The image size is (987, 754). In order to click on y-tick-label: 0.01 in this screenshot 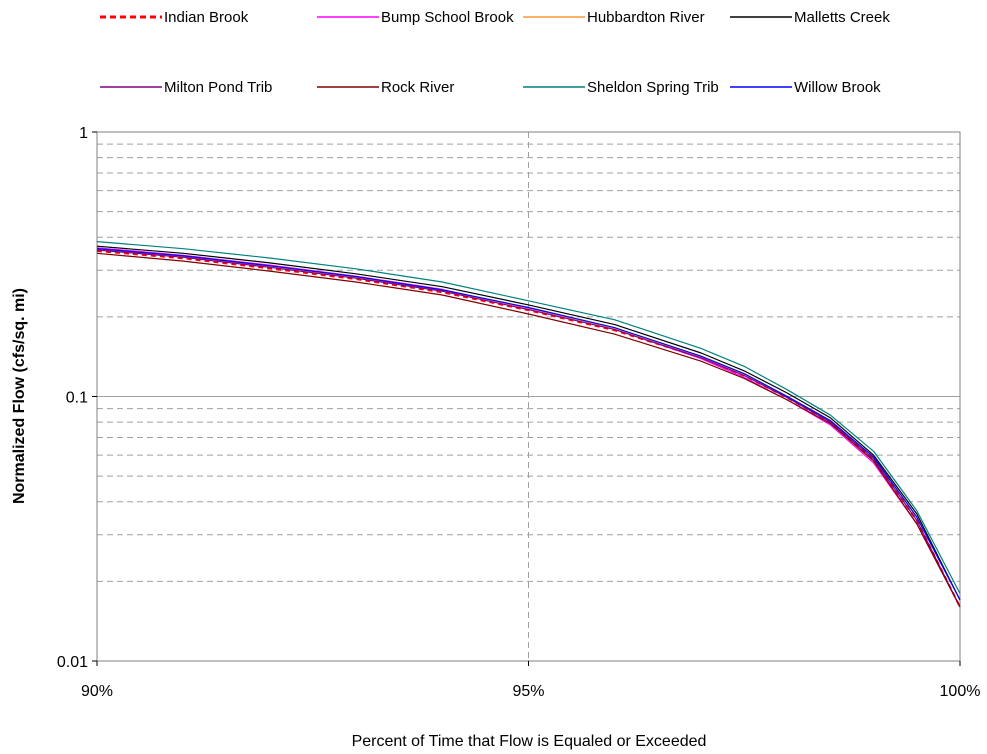, I will do `click(72, 662)`.